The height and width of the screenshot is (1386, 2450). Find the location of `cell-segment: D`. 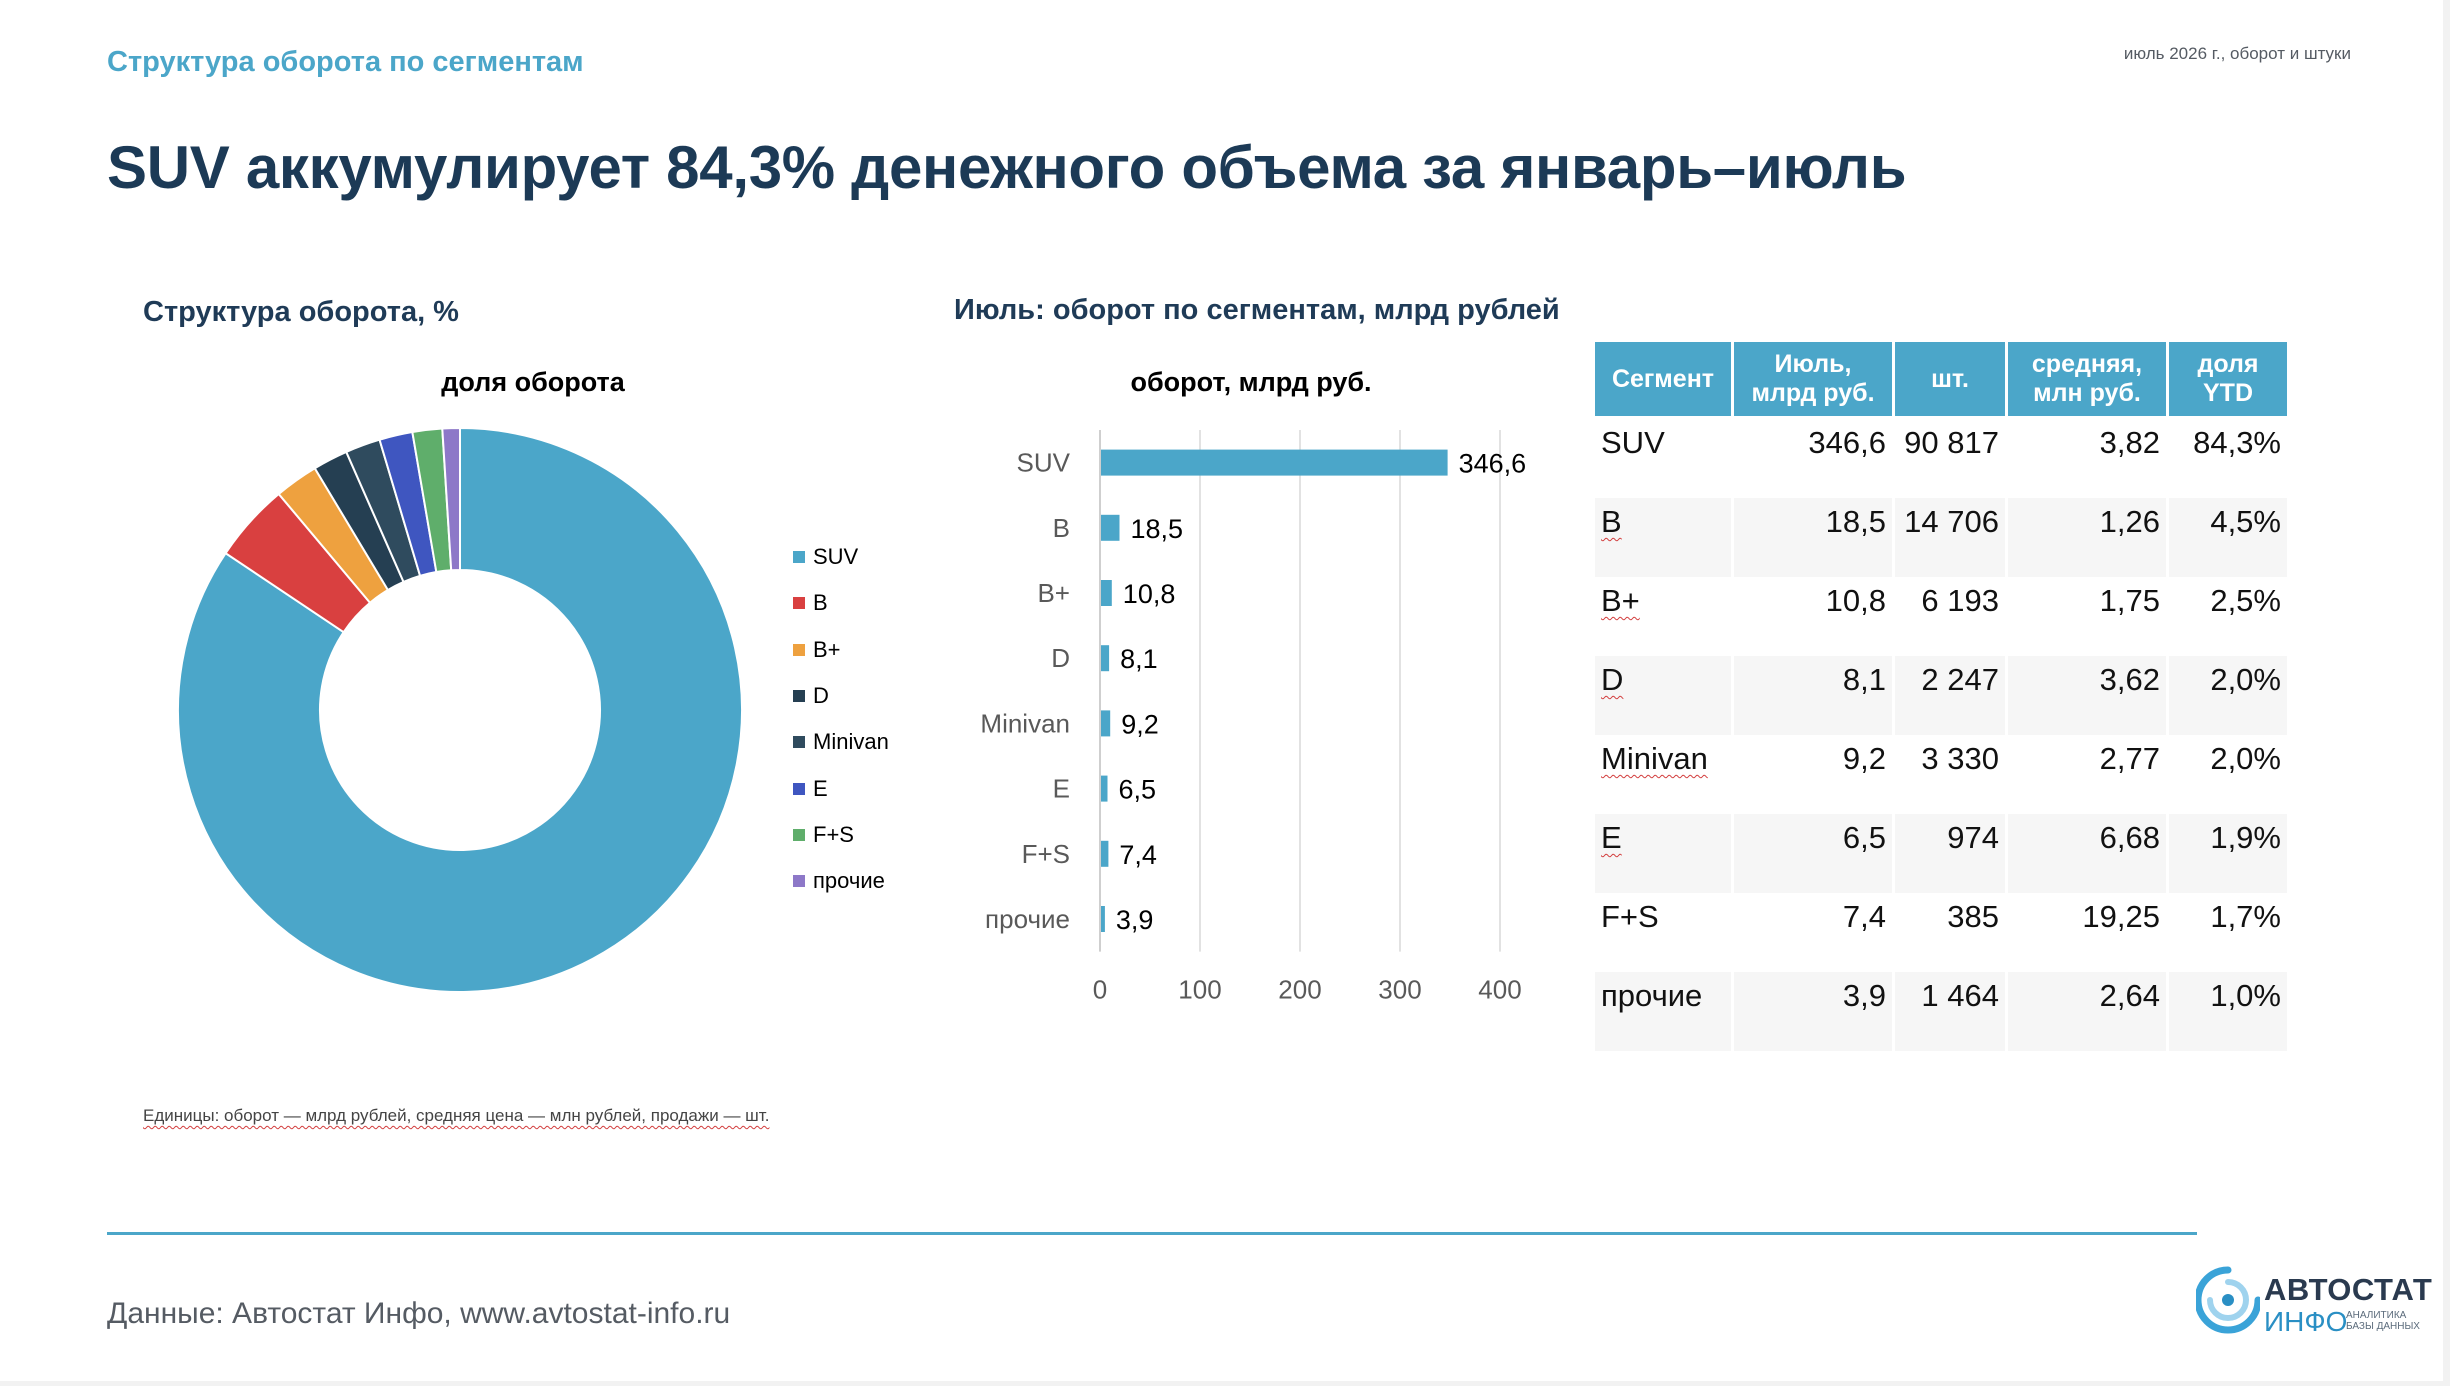

cell-segment: D is located at coordinates (1663, 695).